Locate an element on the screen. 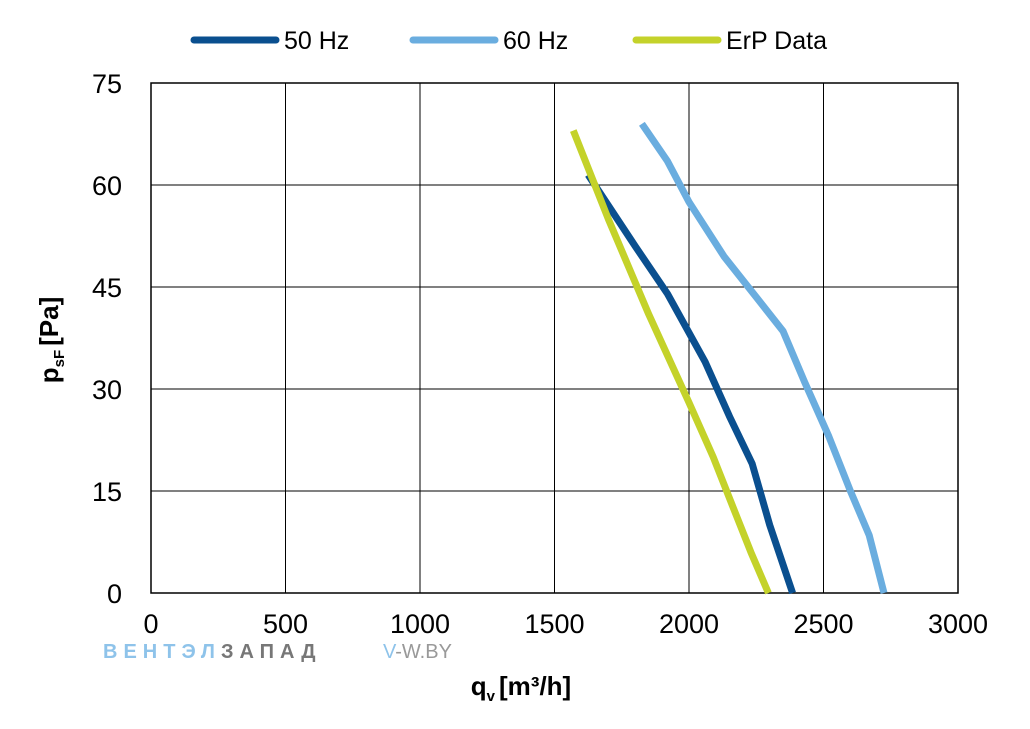 The width and height of the screenshot is (1030, 729). watermark: ВЕНТЭЛЗАПАД is located at coordinates (212, 652).